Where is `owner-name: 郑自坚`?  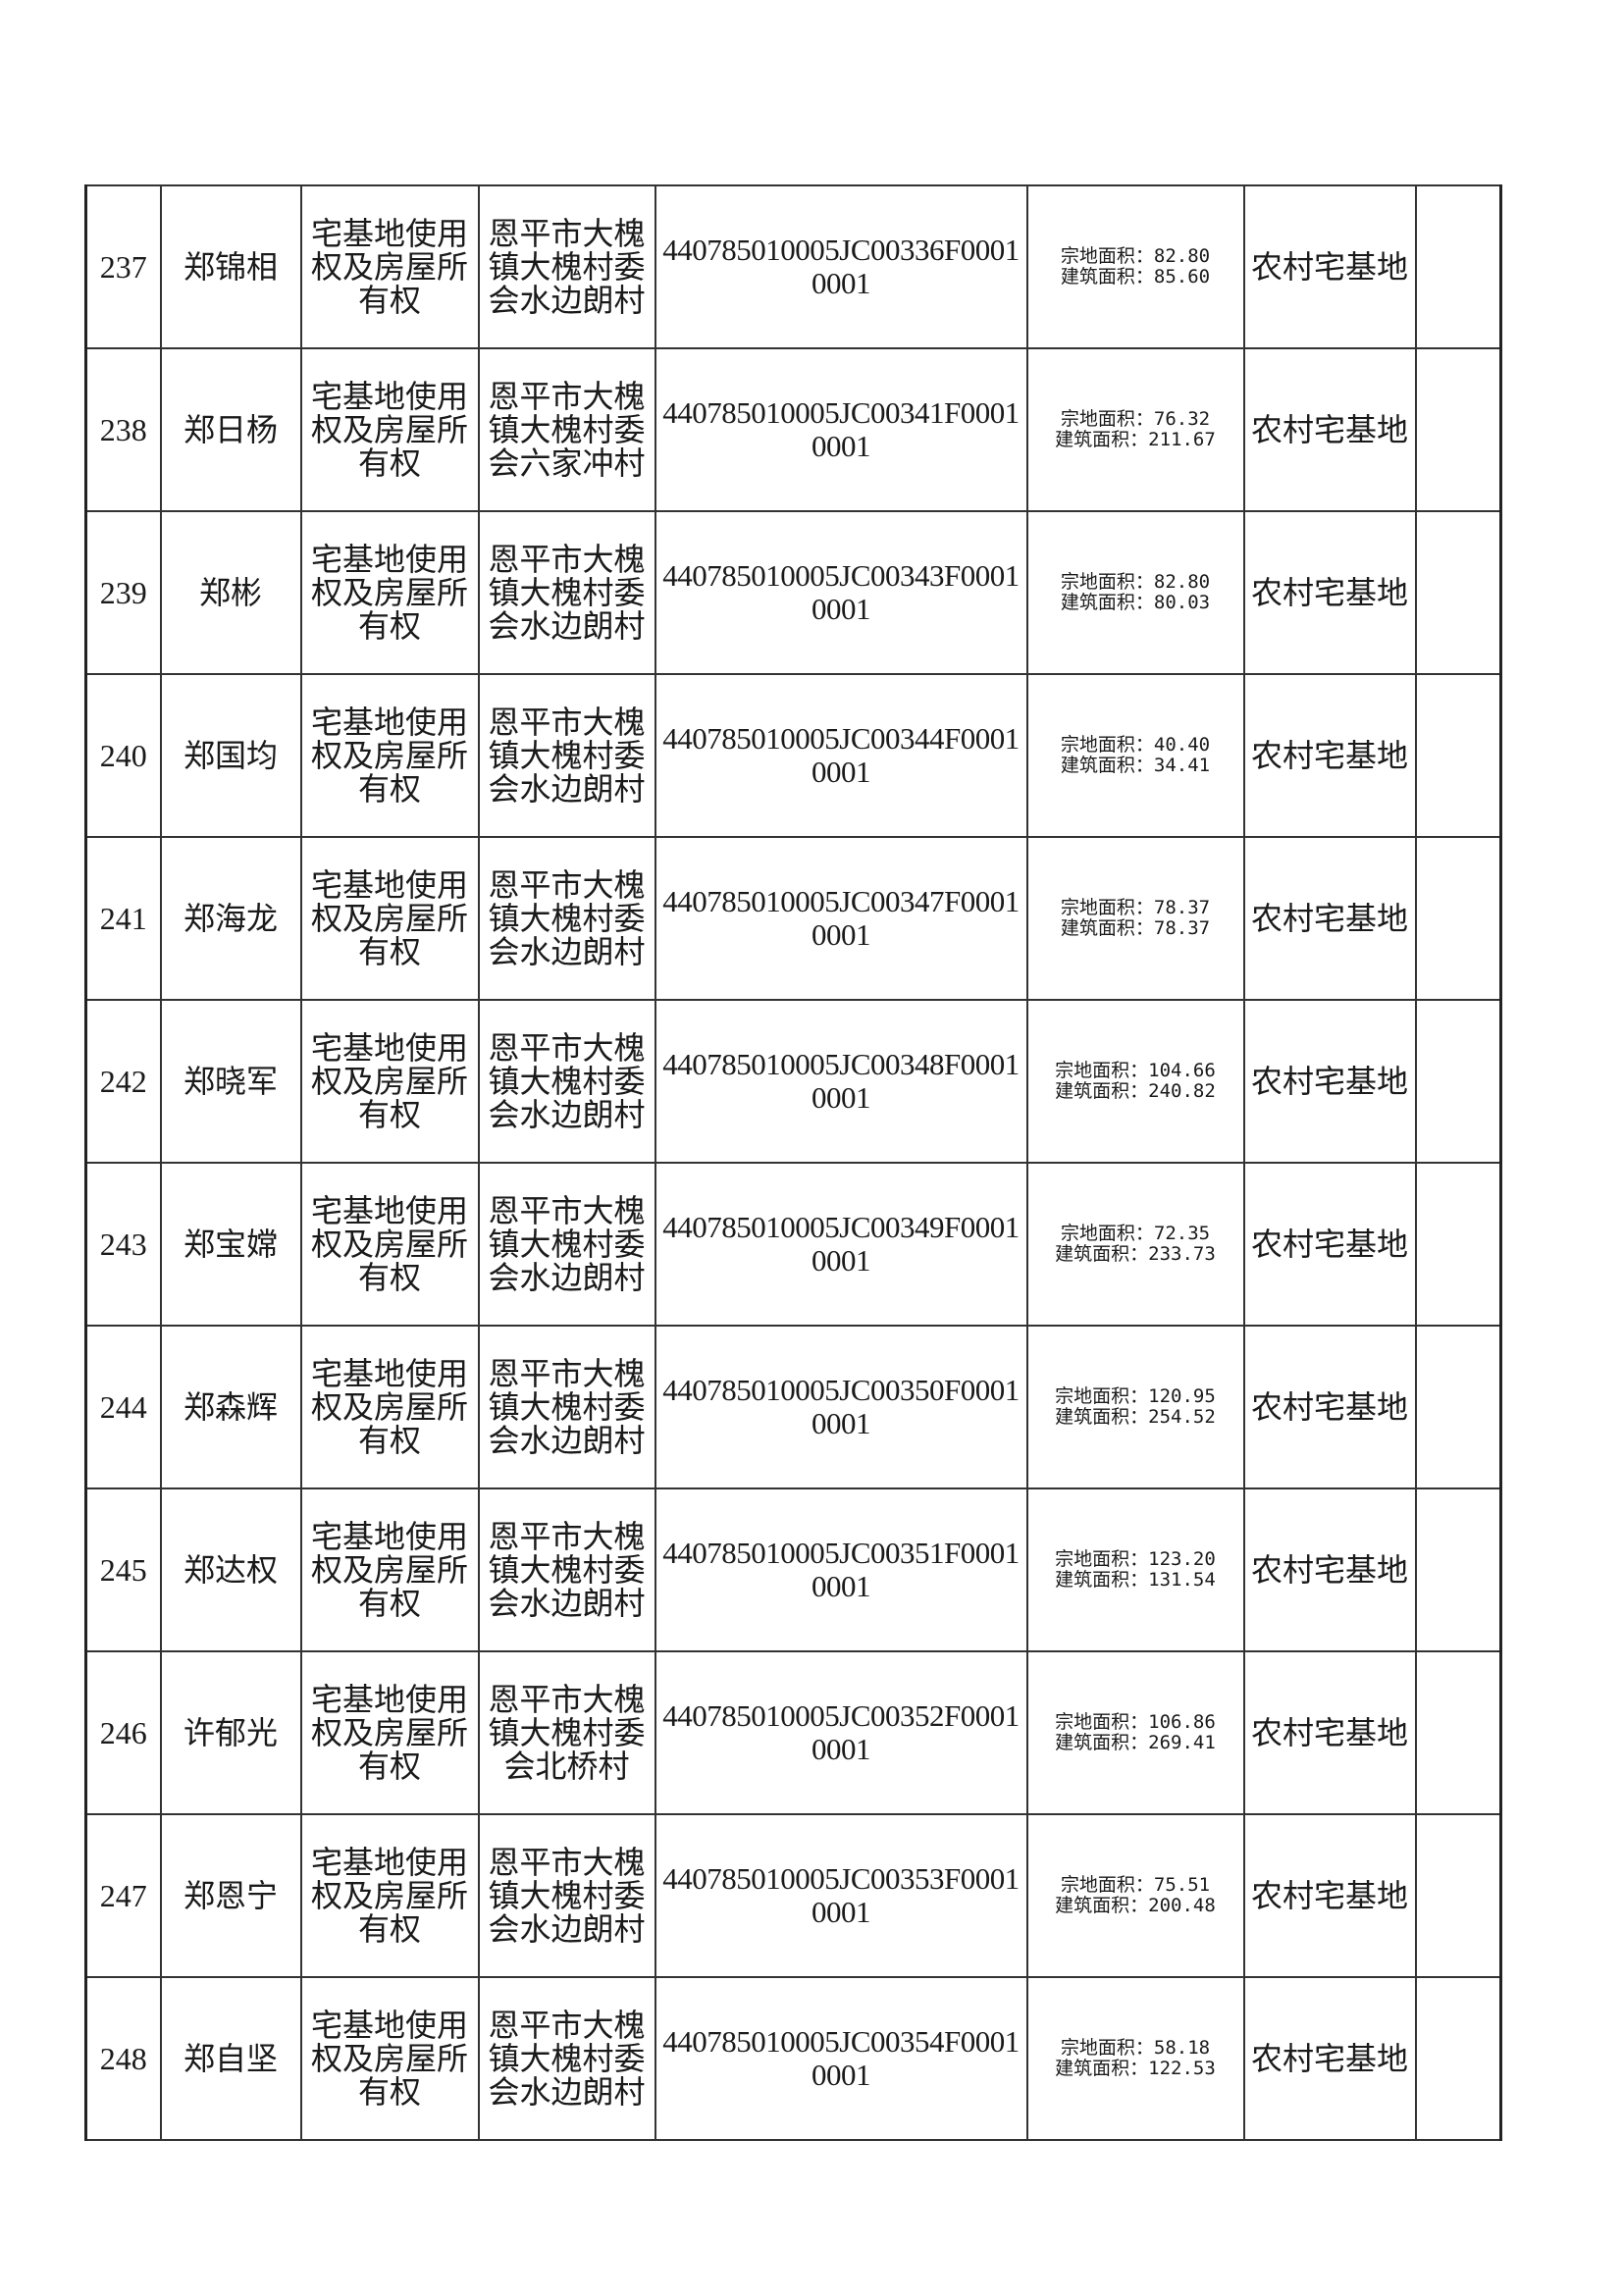 owner-name: 郑自坚 is located at coordinates (230, 2058).